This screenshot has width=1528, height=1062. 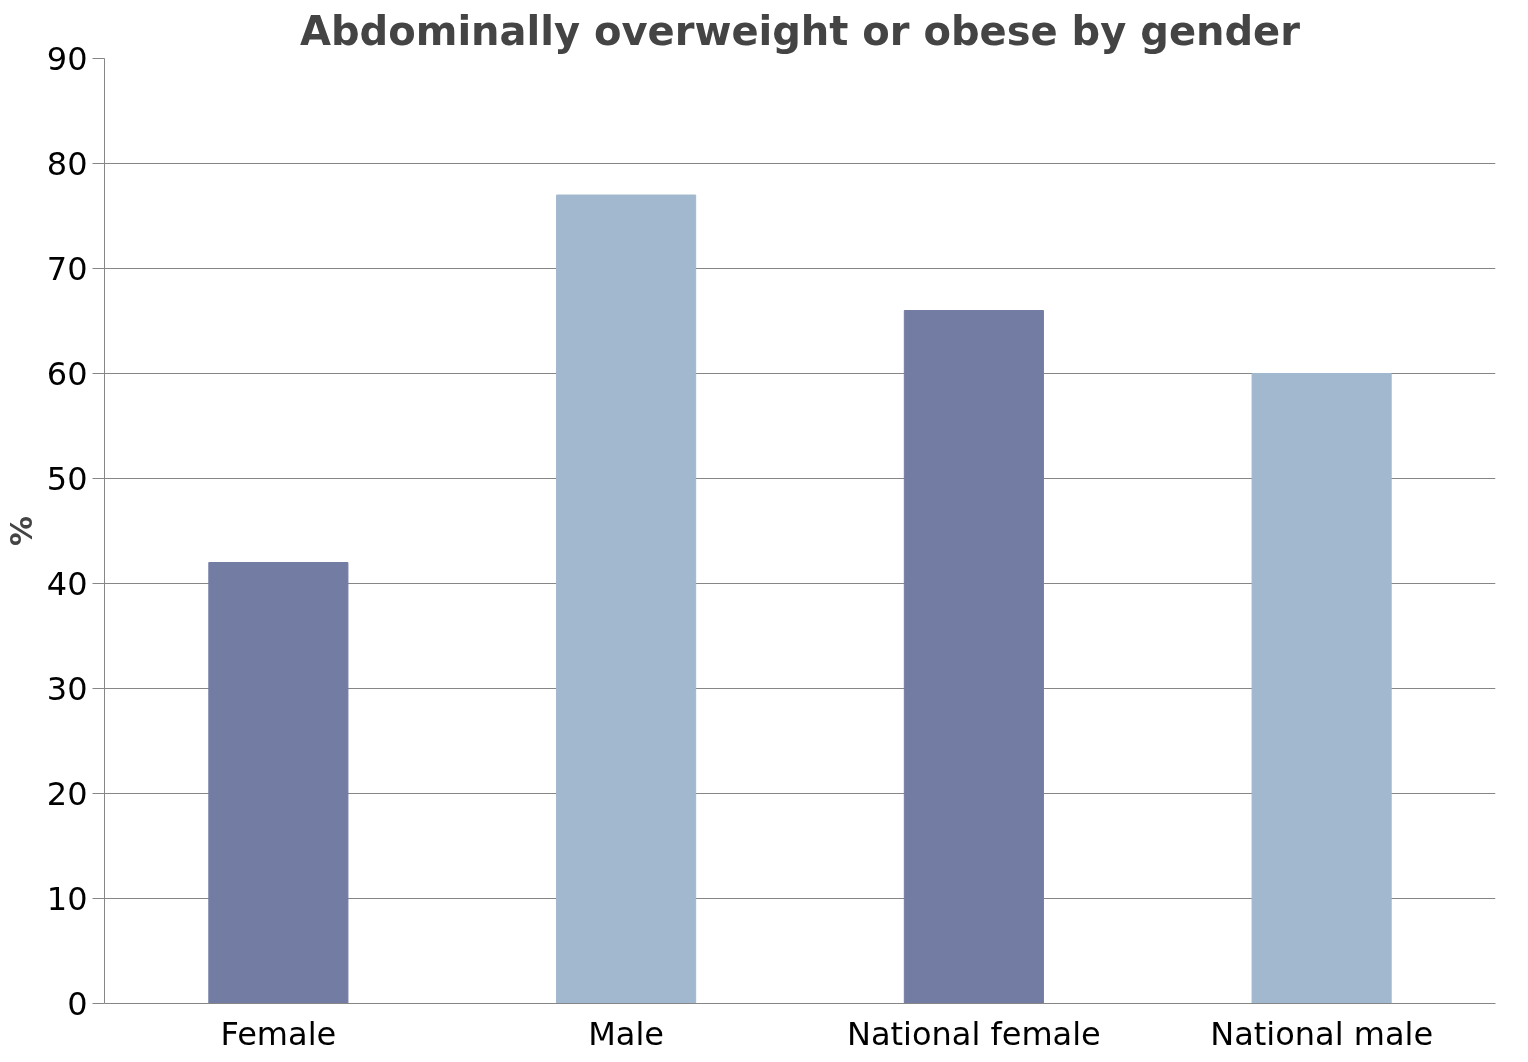 What do you see at coordinates (1322, 1033) in the screenshot?
I see `x-tick-label: National male` at bounding box center [1322, 1033].